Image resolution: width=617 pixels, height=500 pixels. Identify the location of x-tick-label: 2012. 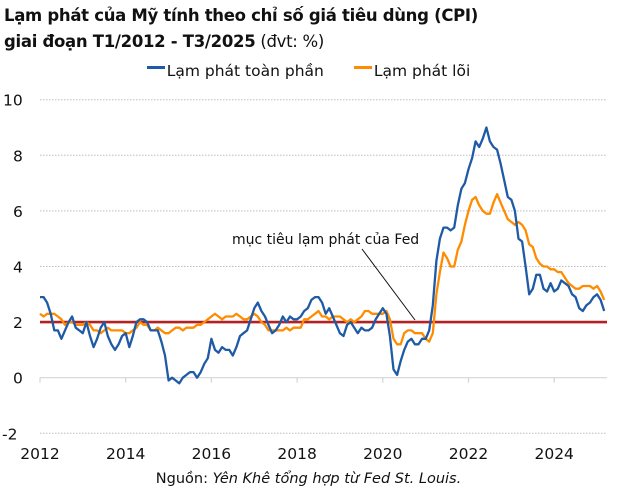
(39, 454).